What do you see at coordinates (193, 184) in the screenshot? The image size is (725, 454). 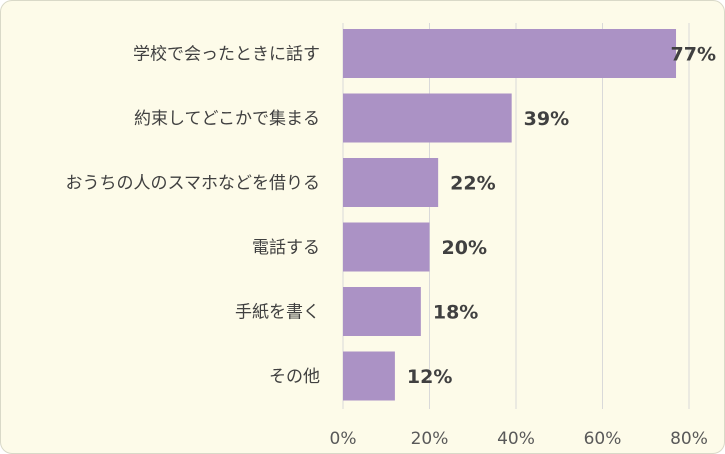 I see `category-label-2: おうちの人のスマホなどを借りる` at bounding box center [193, 184].